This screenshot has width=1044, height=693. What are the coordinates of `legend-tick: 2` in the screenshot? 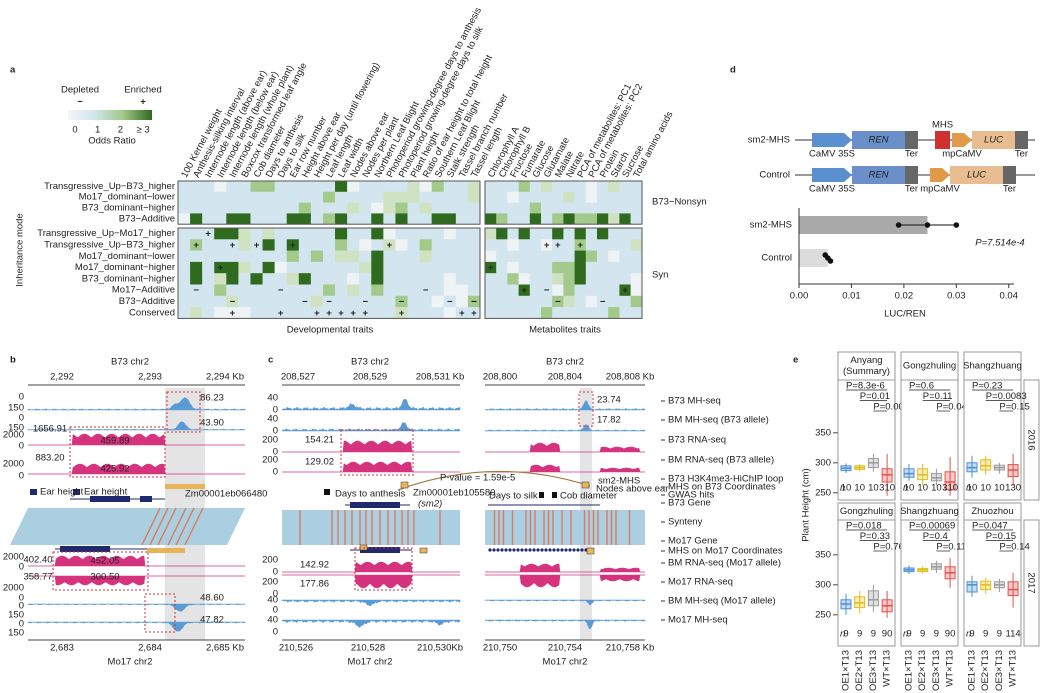 It's located at (120, 130).